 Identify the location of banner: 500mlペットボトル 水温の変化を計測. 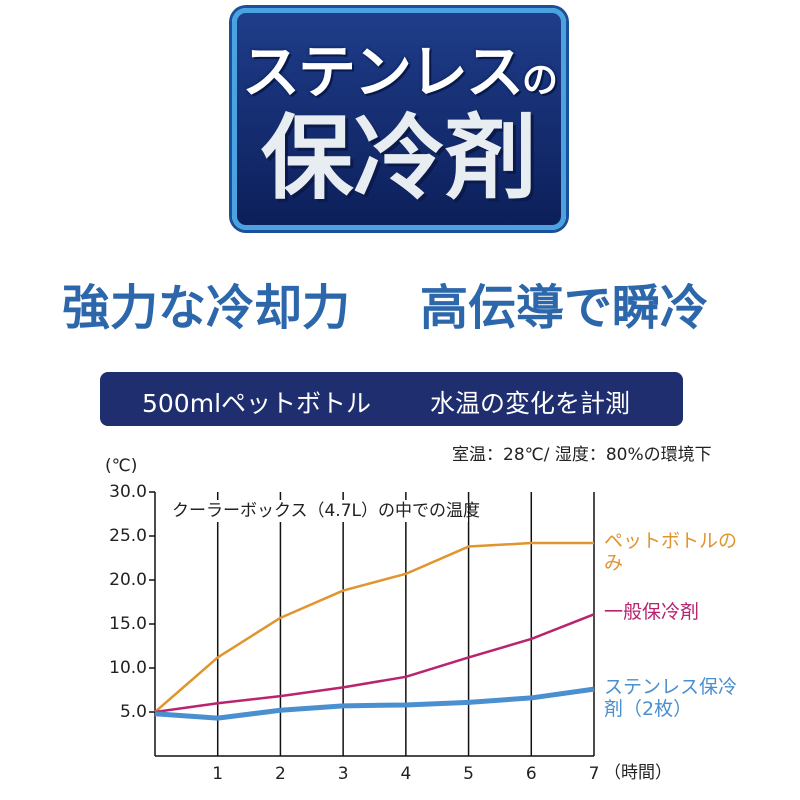
(391, 399).